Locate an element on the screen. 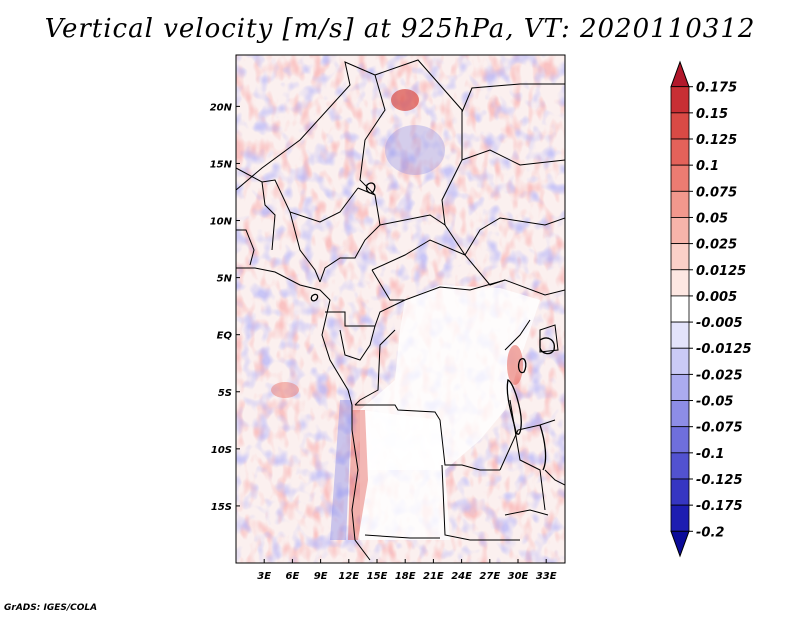 The image size is (800, 618). y-tick-label: 15S is located at coordinates (221, 507).